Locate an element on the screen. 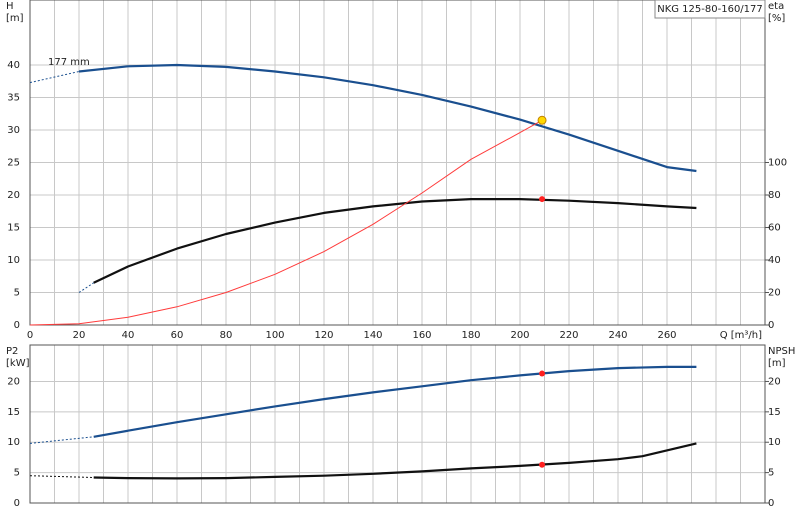  x-axis-label: Q [m³/h] is located at coordinates (741, 335).